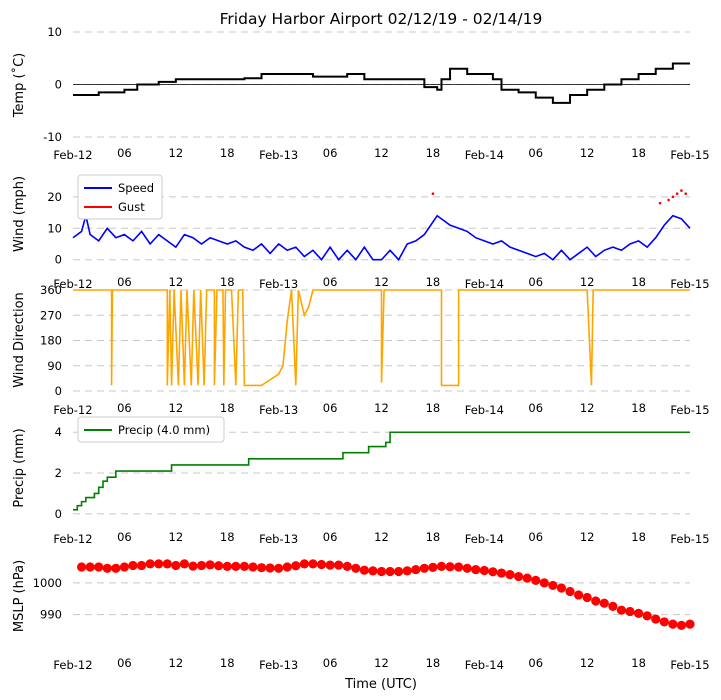 The width and height of the screenshot is (721, 700). What do you see at coordinates (72, 539) in the screenshot?
I see `precip-xtick-label: Feb-12` at bounding box center [72, 539].